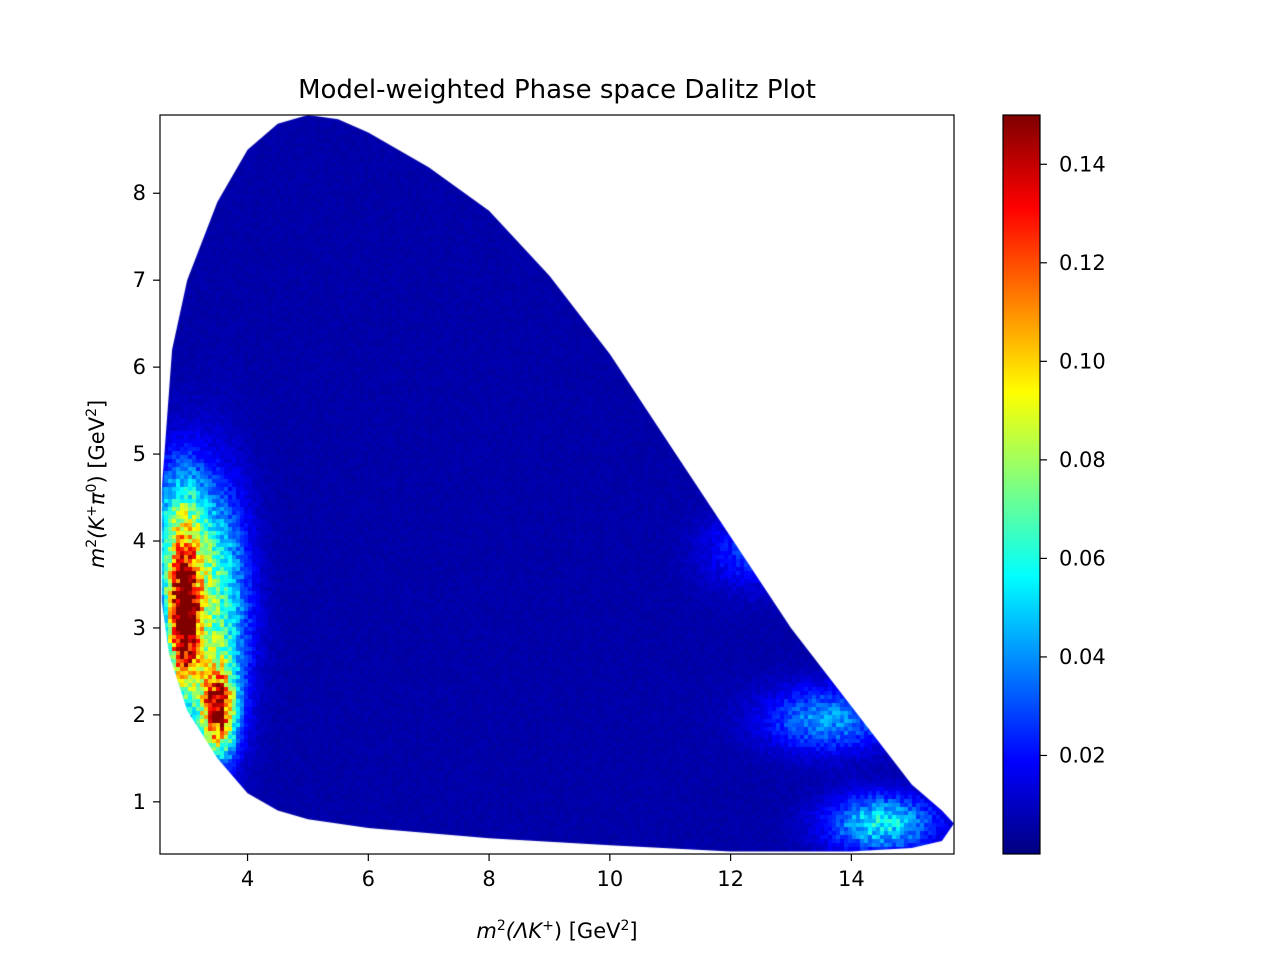  Describe the element at coordinates (139, 193) in the screenshot. I see `y-tick-label: 8` at that location.